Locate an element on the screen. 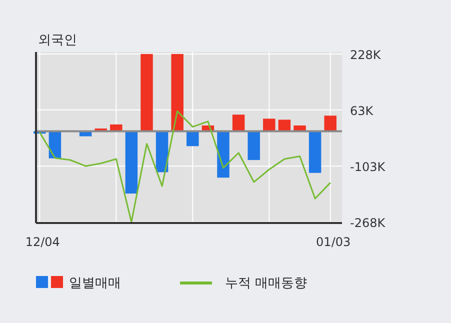  legend-label: 누적 매매동향 is located at coordinates (266, 283).